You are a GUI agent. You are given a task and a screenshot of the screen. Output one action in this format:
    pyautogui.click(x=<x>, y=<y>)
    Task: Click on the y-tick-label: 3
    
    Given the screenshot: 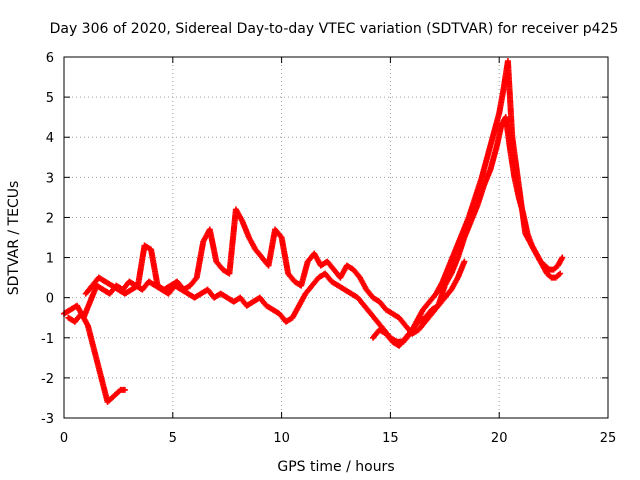 What is the action you would take?
    pyautogui.click(x=50, y=178)
    